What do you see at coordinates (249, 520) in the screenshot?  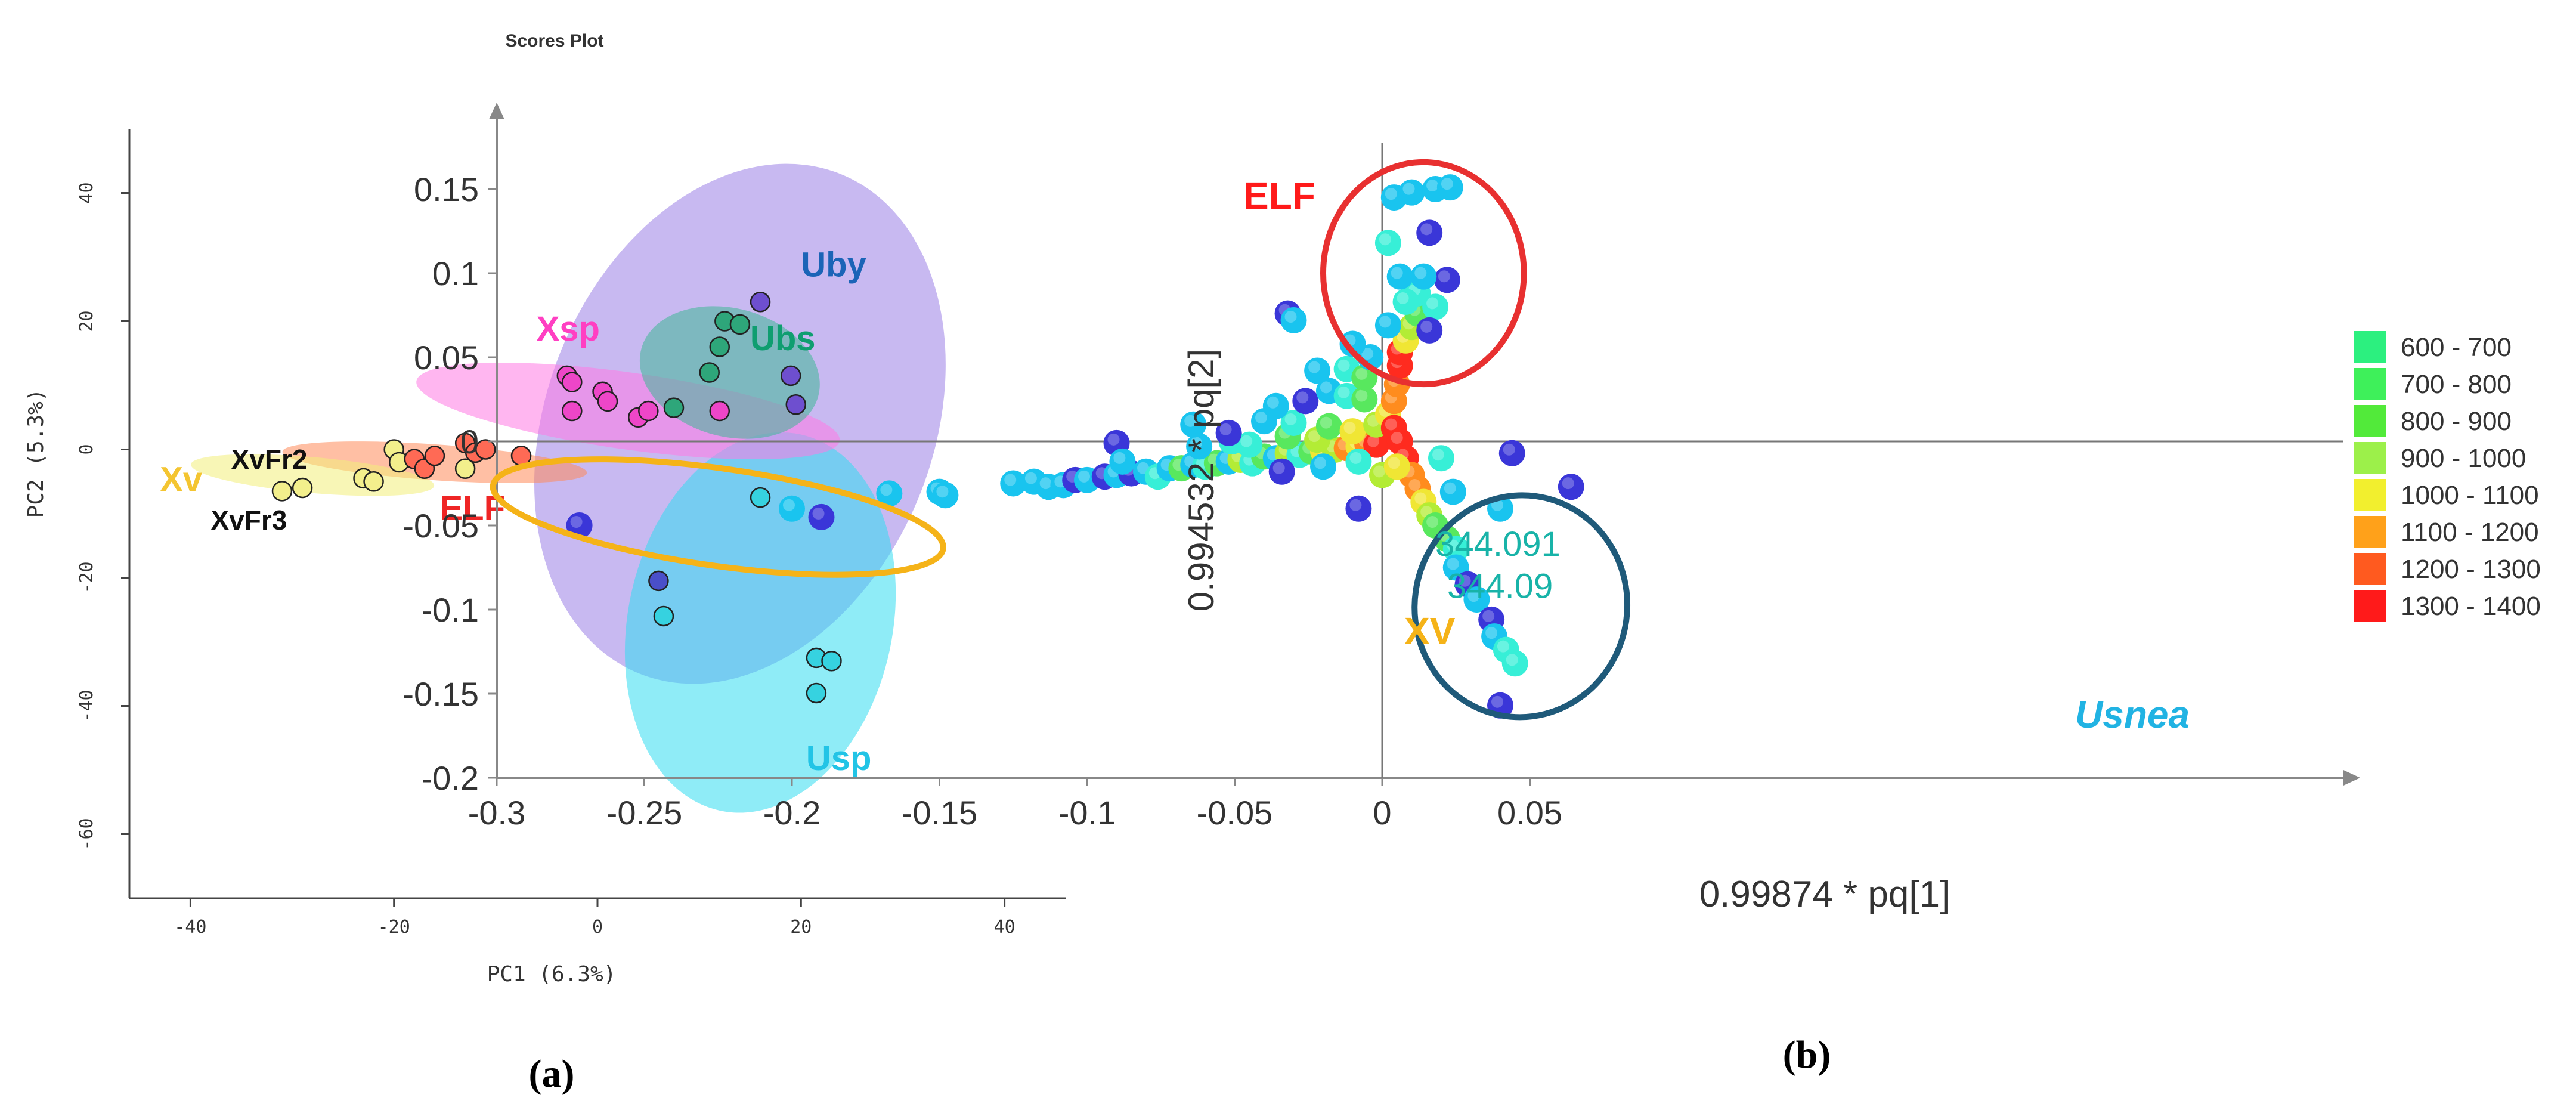 I see `a-label-xvfr3: XvFr3` at bounding box center [249, 520].